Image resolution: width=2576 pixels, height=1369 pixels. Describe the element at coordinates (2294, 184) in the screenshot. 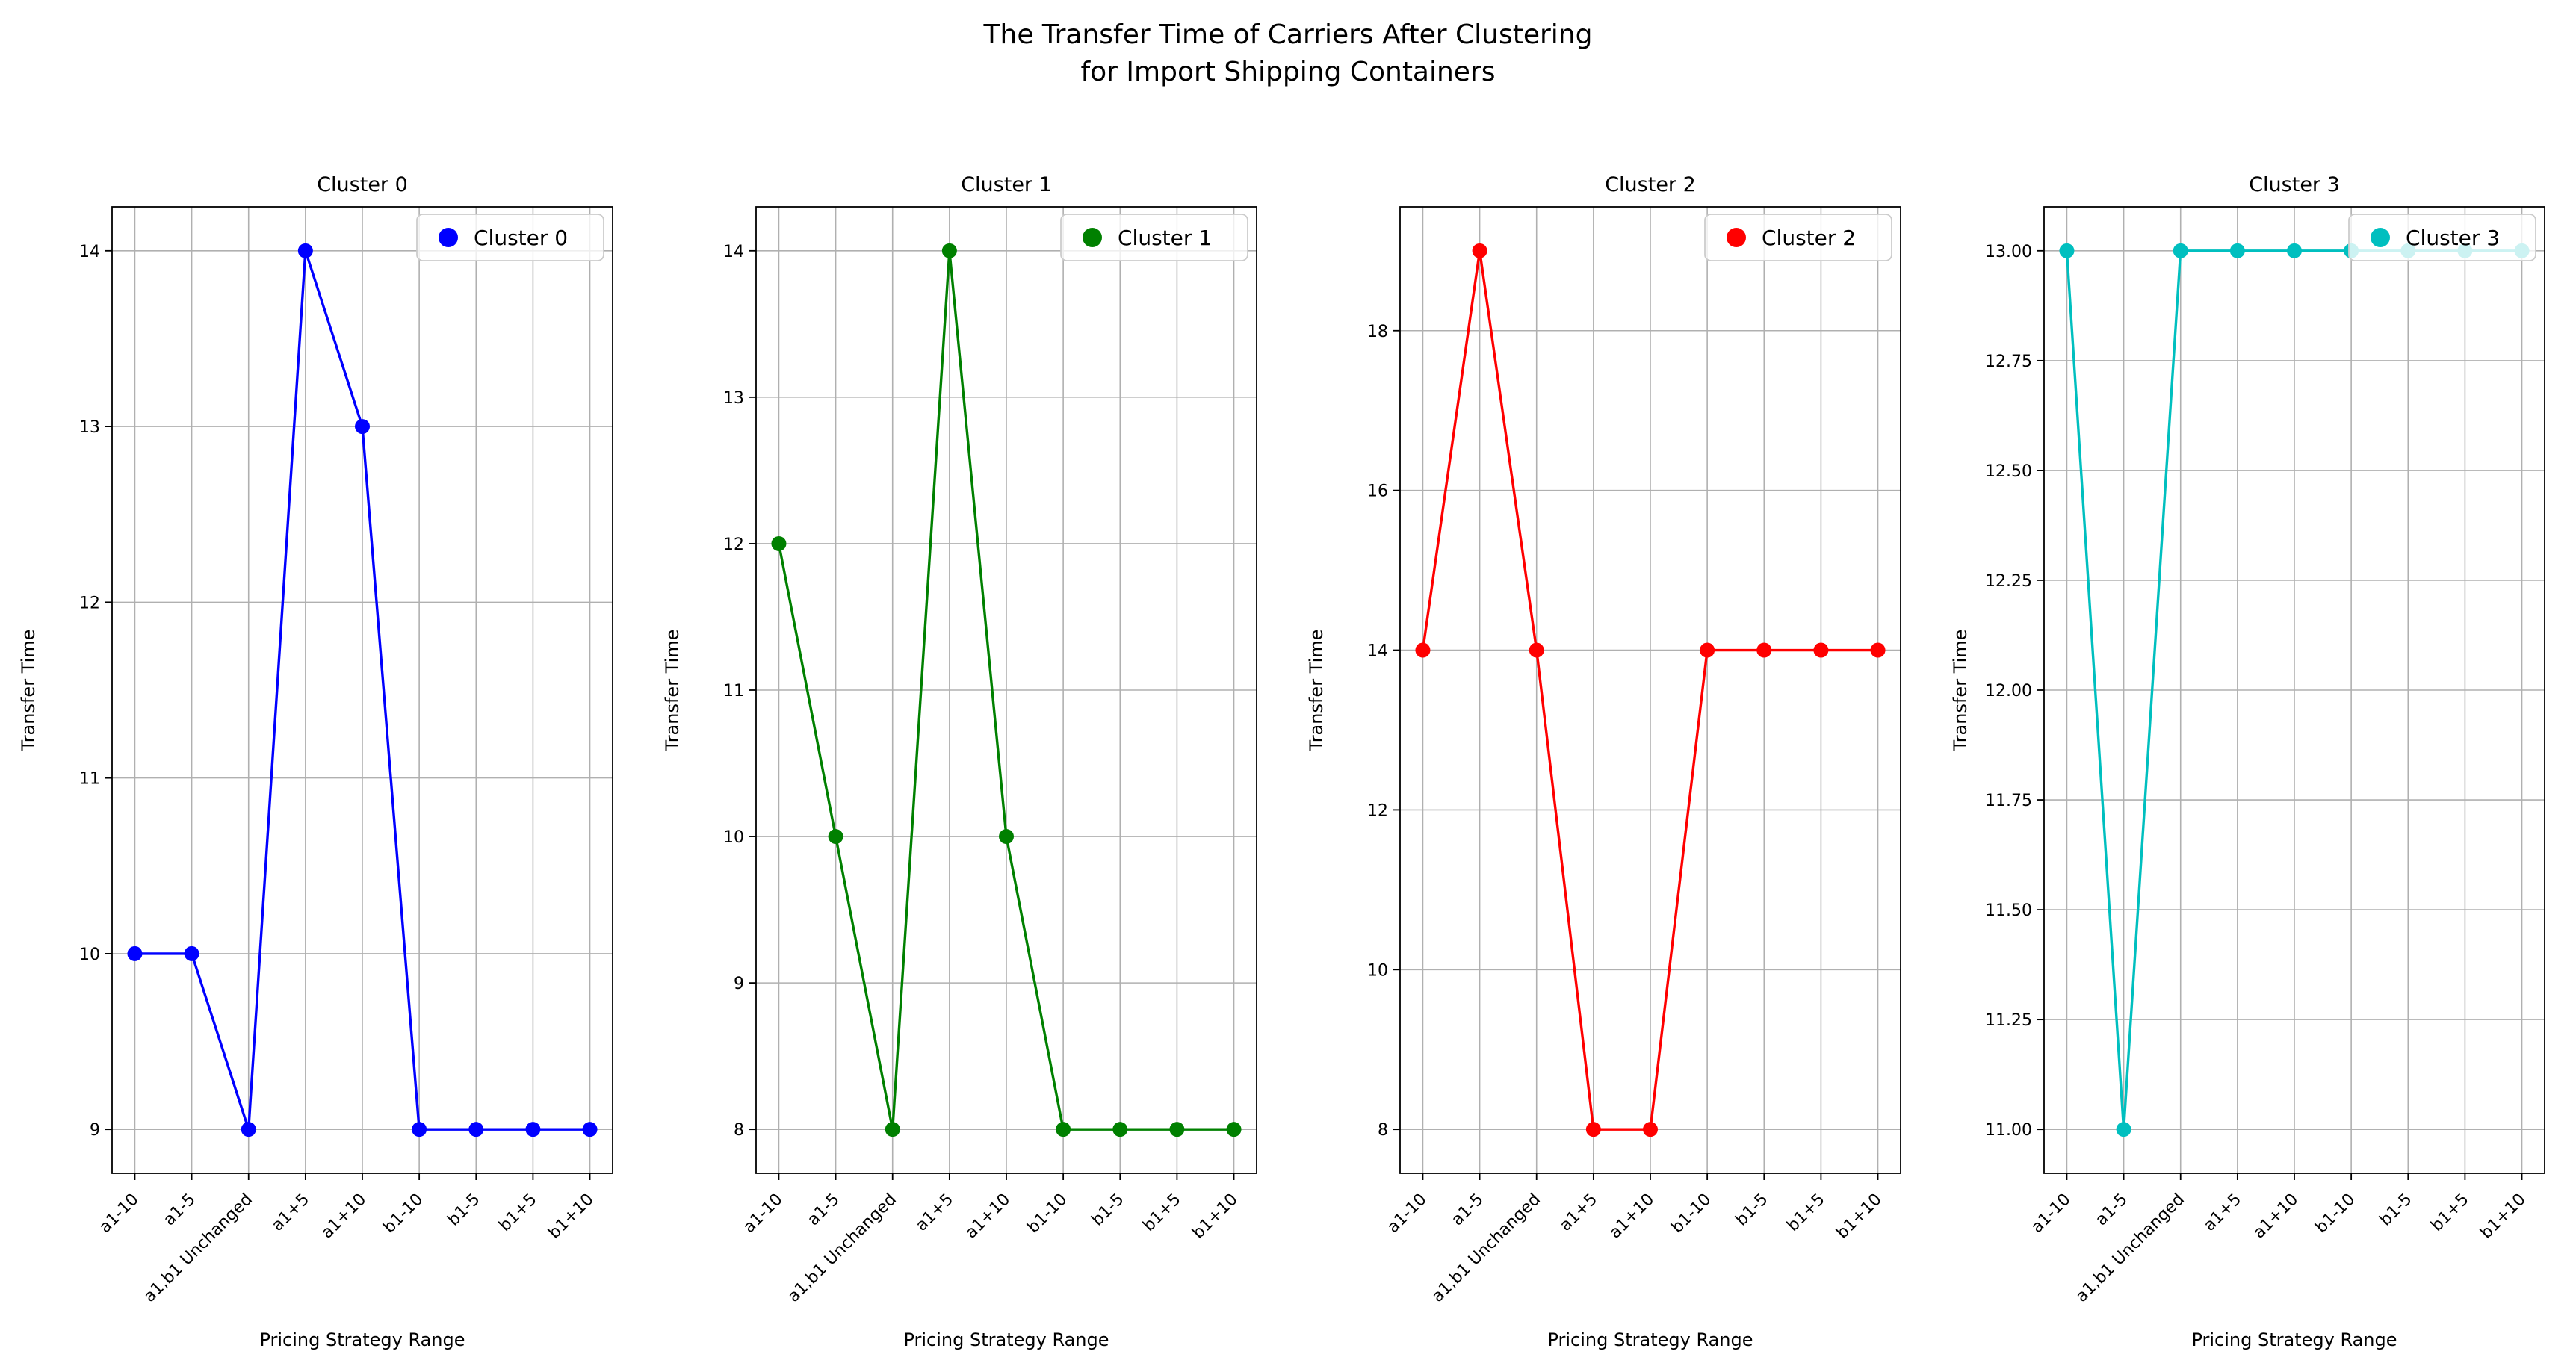

I see `subplot-title: Cluster 3` at that location.